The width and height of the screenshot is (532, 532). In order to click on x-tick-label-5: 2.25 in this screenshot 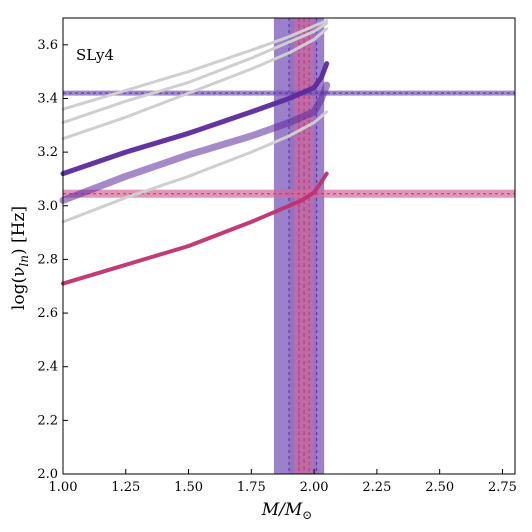, I will do `click(376, 487)`.